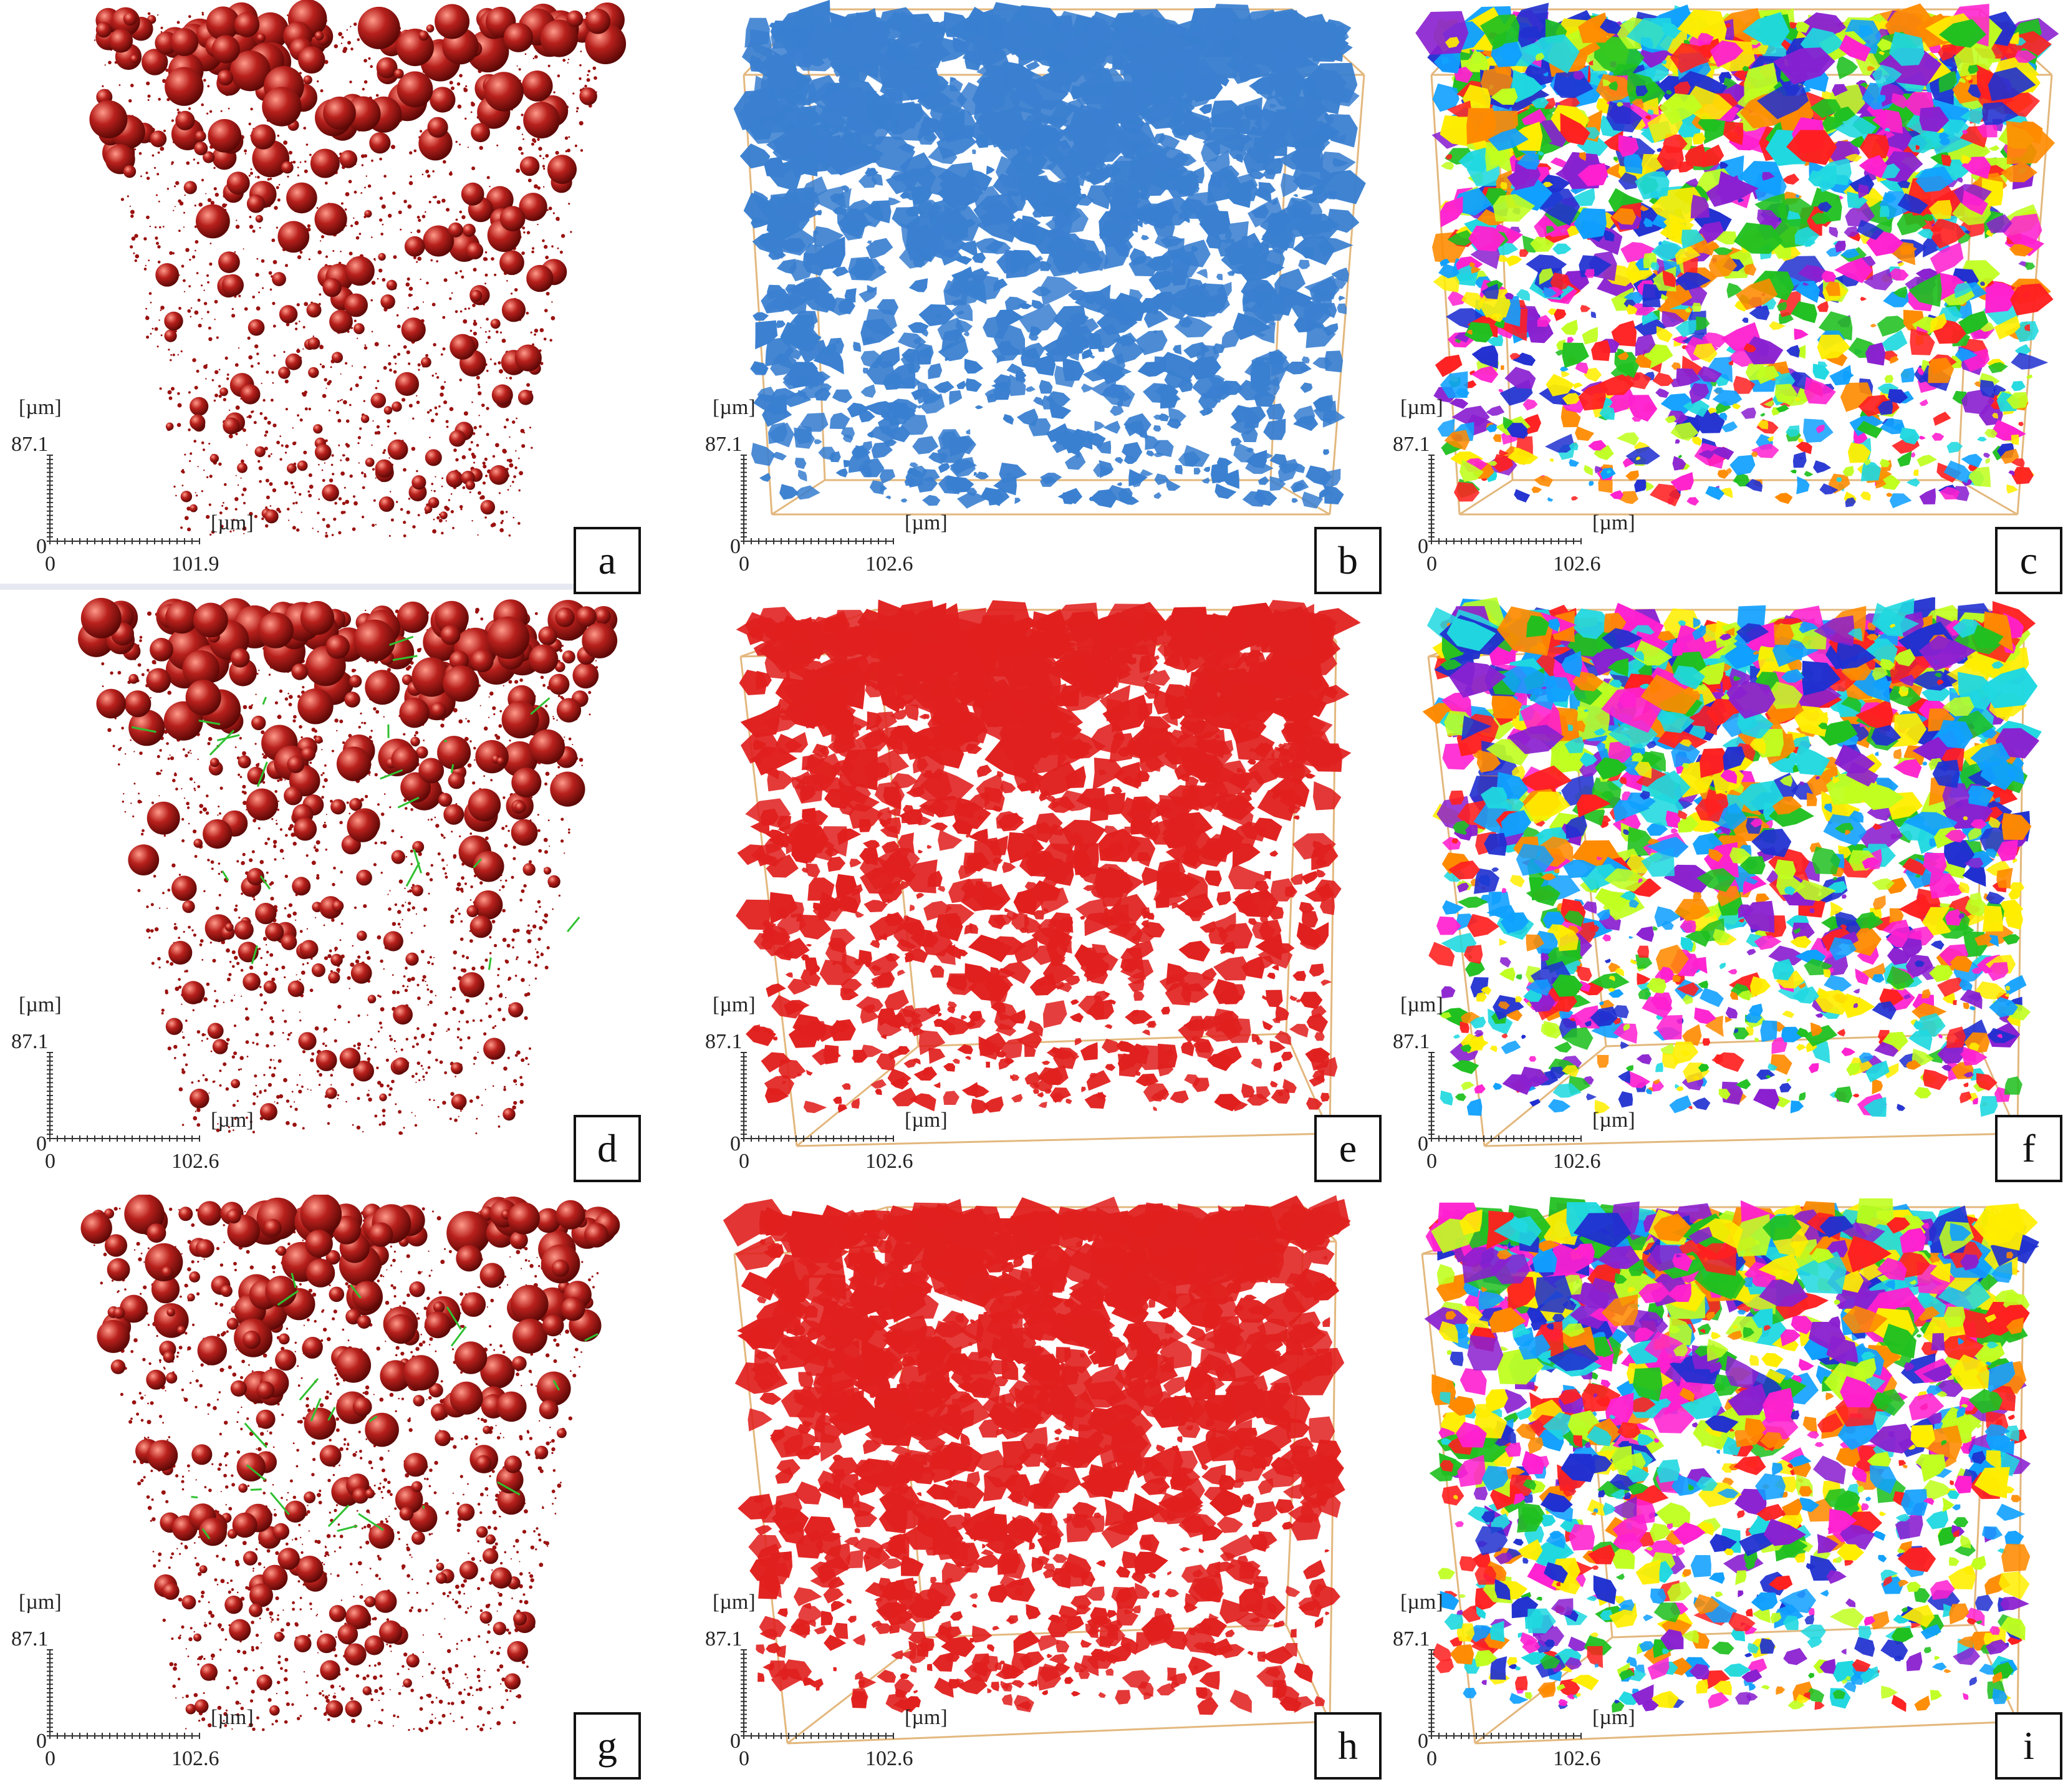 The height and width of the screenshot is (1792, 2063). I want to click on labeled-pores-f, so click(1732, 857).